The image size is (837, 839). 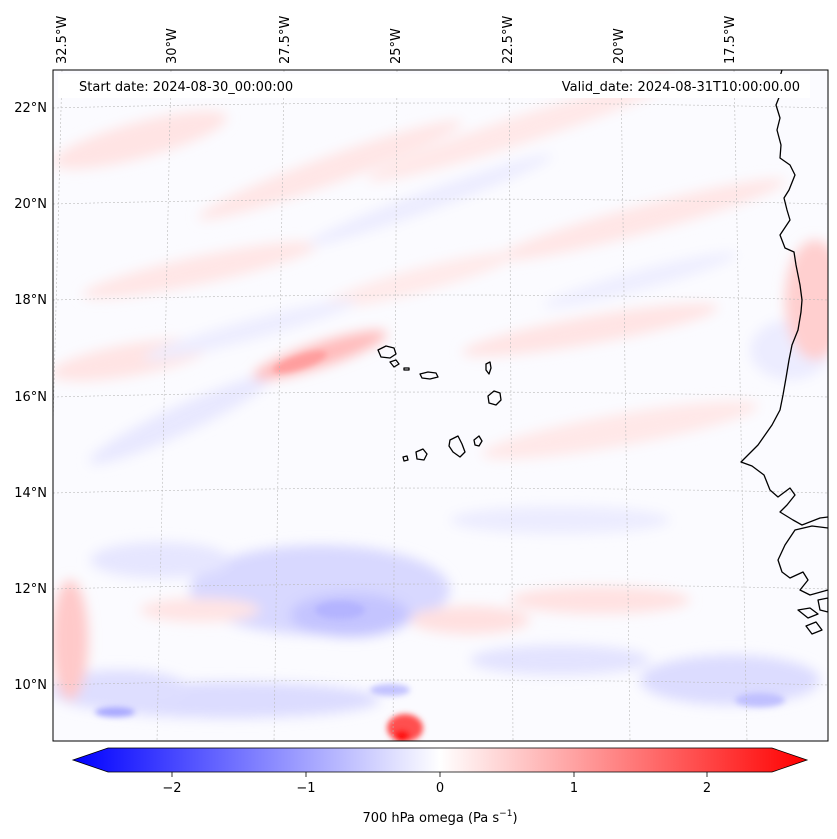 I want to click on island-brava, so click(x=405, y=458).